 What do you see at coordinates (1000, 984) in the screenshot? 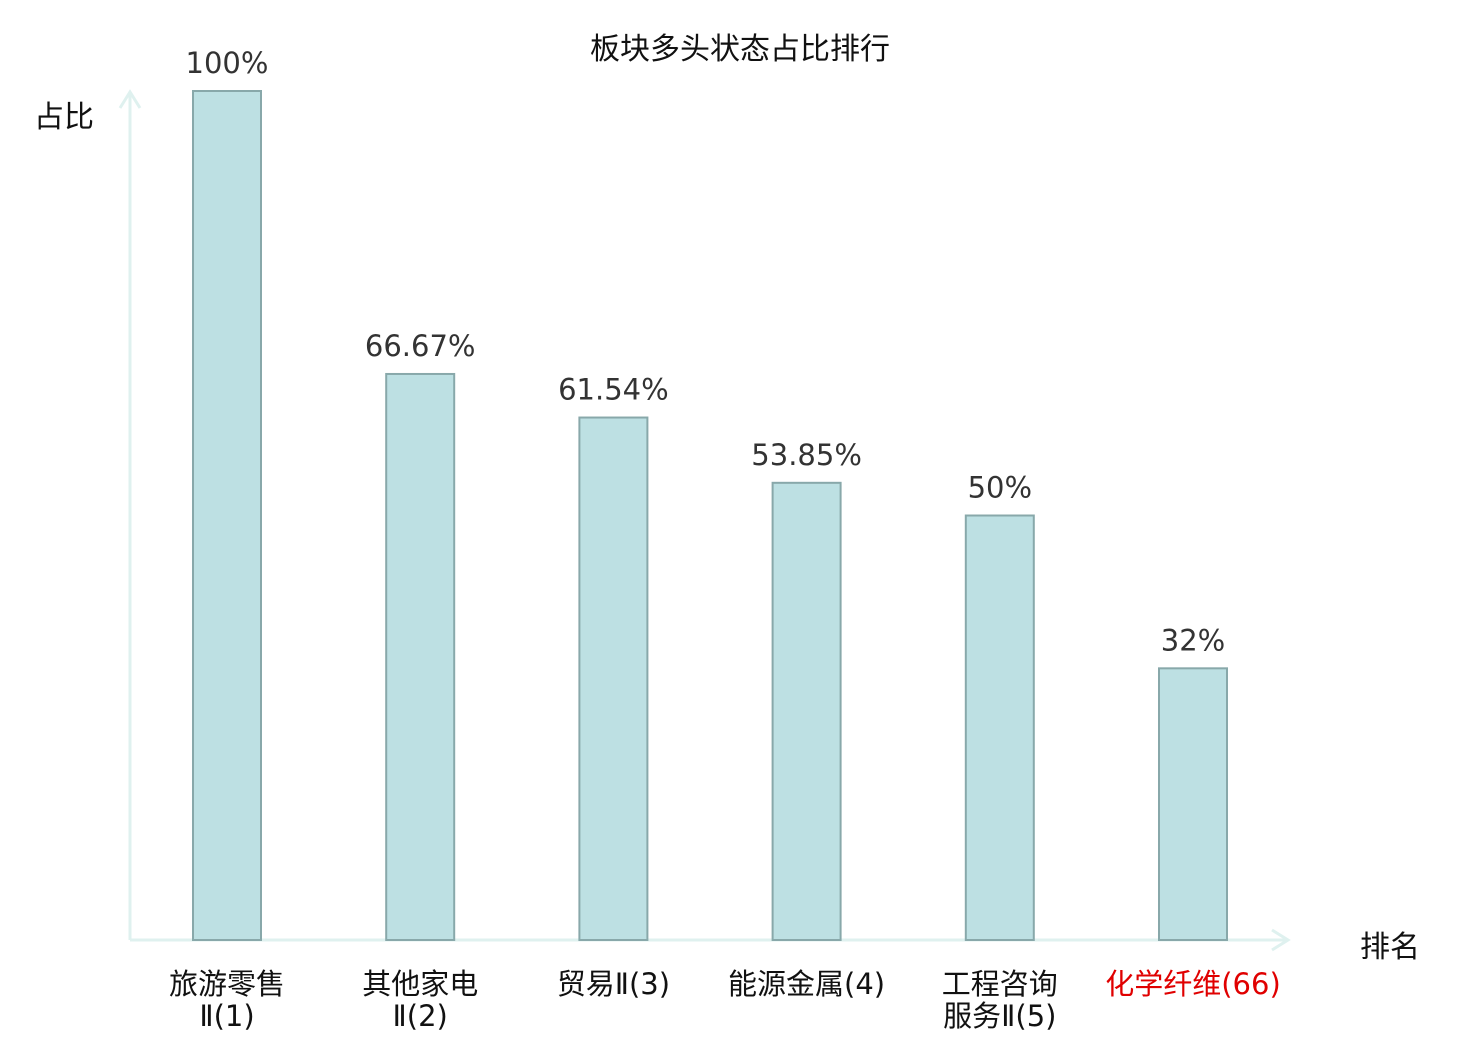
I see `x-tick-label: 工程咨询` at bounding box center [1000, 984].